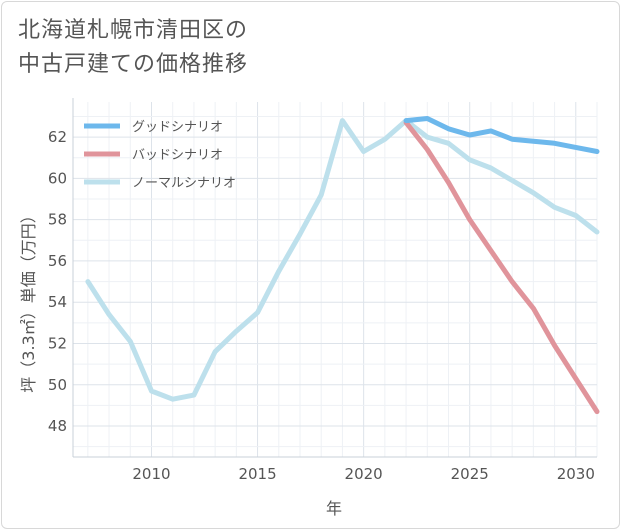  Describe the element at coordinates (133, 30) in the screenshot. I see `chart-title-line-1: 北海道札幌市清田区の` at that location.